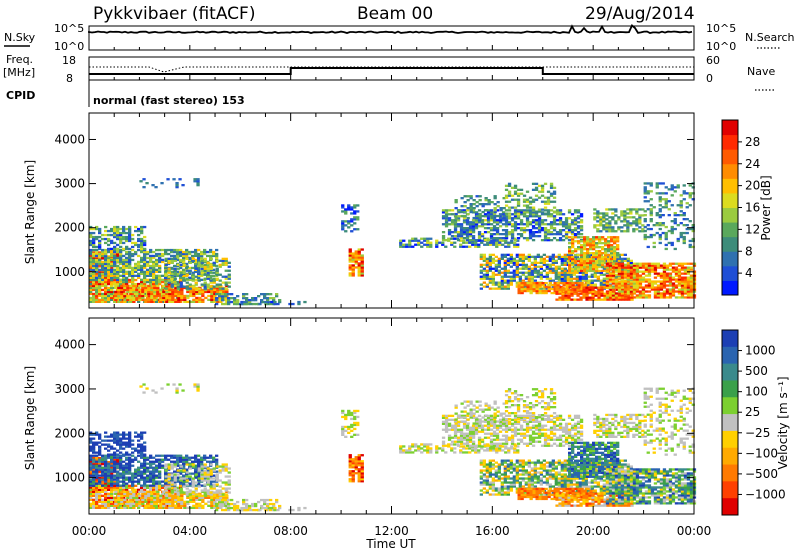 This screenshot has height=554, width=800. Describe the element at coordinates (69, 28) in the screenshot. I see `nsky-tick-top: 10^5` at that location.